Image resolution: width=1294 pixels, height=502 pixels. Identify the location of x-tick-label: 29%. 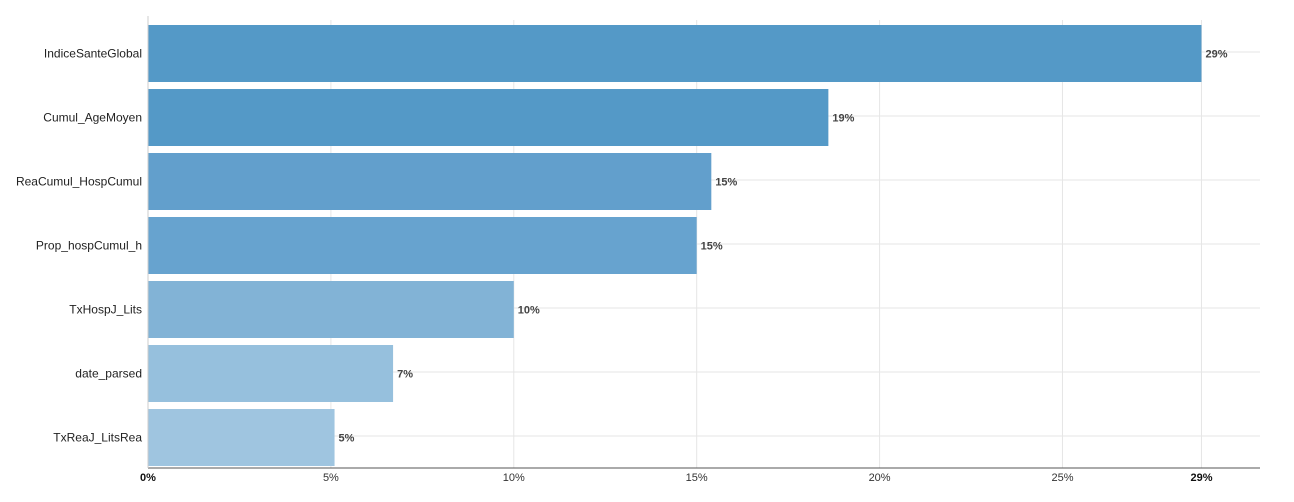
(1201, 478).